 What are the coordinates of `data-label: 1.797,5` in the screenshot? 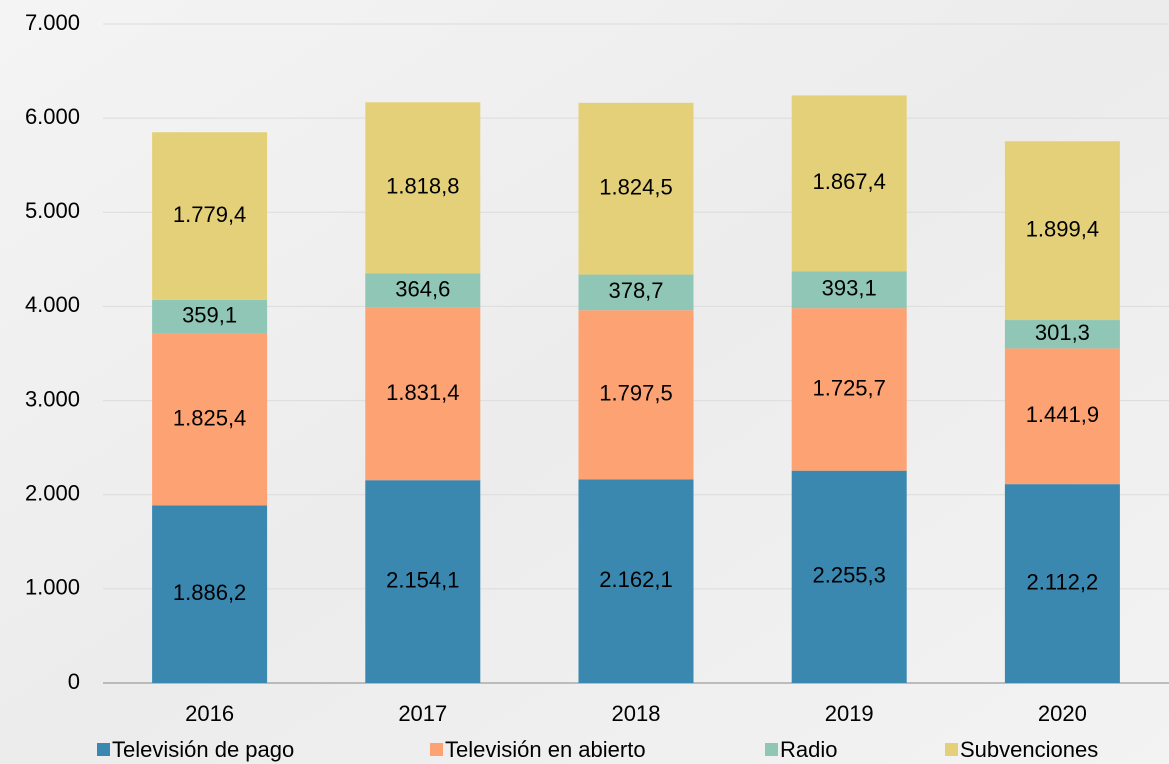 It's located at (635, 393).